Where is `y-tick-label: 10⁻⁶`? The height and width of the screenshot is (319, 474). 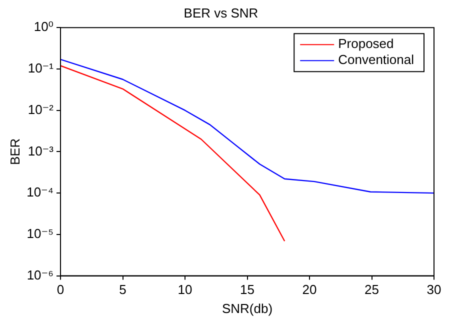
y-tick-label: 10⁻⁶ is located at coordinates (40, 274).